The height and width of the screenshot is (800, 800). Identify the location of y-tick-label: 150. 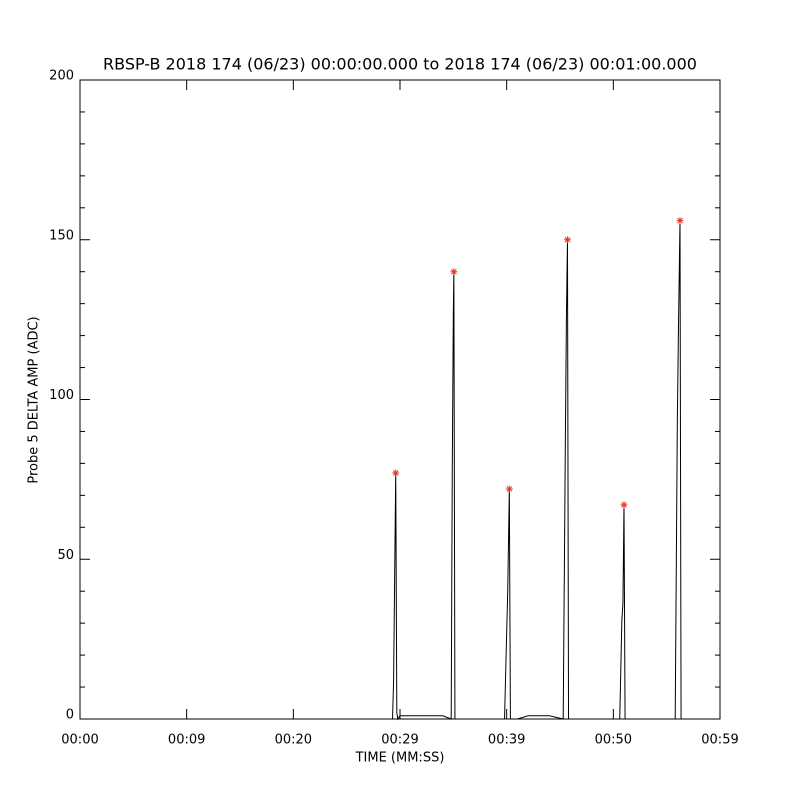
(61, 235).